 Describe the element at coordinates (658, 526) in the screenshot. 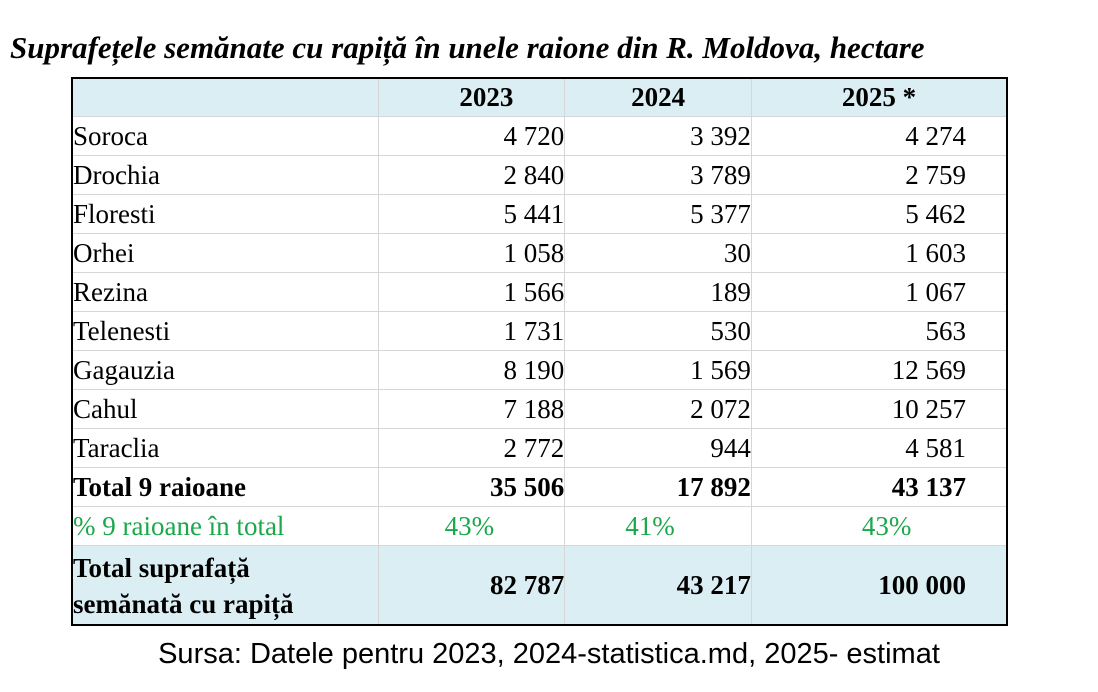

I see `share-value-2024: 41%` at that location.